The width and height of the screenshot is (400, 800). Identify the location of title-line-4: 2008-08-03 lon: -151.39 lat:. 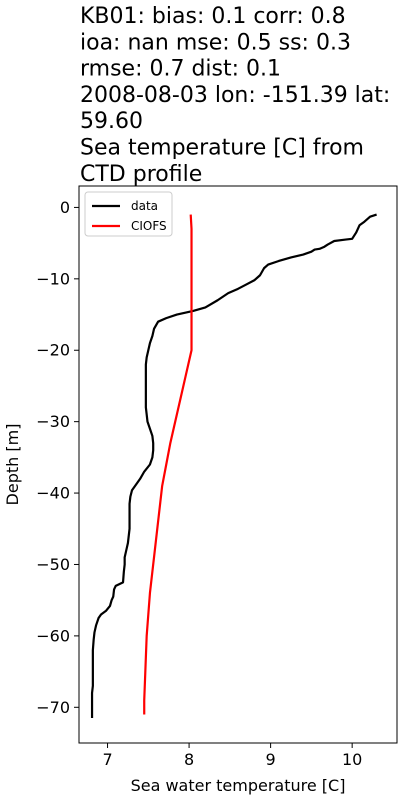
(235, 95).